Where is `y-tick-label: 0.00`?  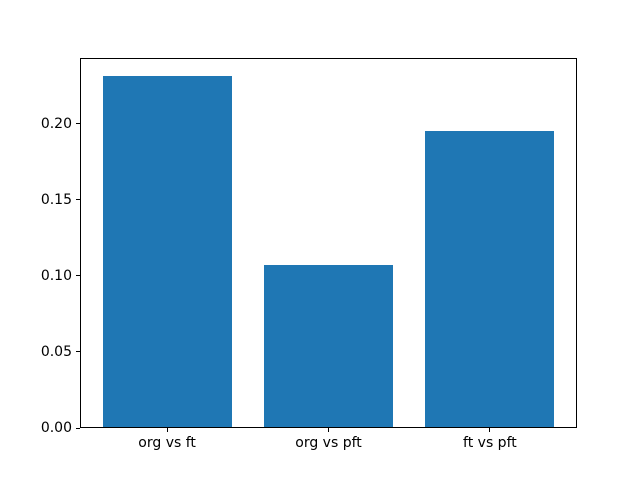 y-tick-label: 0.00 is located at coordinates (56, 428).